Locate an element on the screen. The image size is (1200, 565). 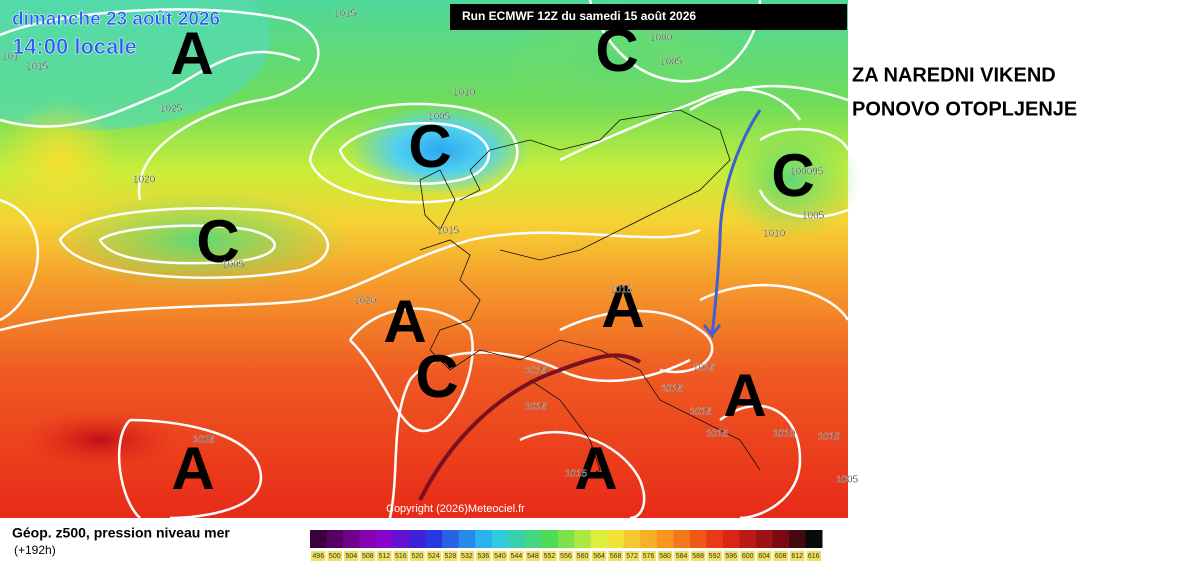
scale-label: 552 is located at coordinates (550, 556).